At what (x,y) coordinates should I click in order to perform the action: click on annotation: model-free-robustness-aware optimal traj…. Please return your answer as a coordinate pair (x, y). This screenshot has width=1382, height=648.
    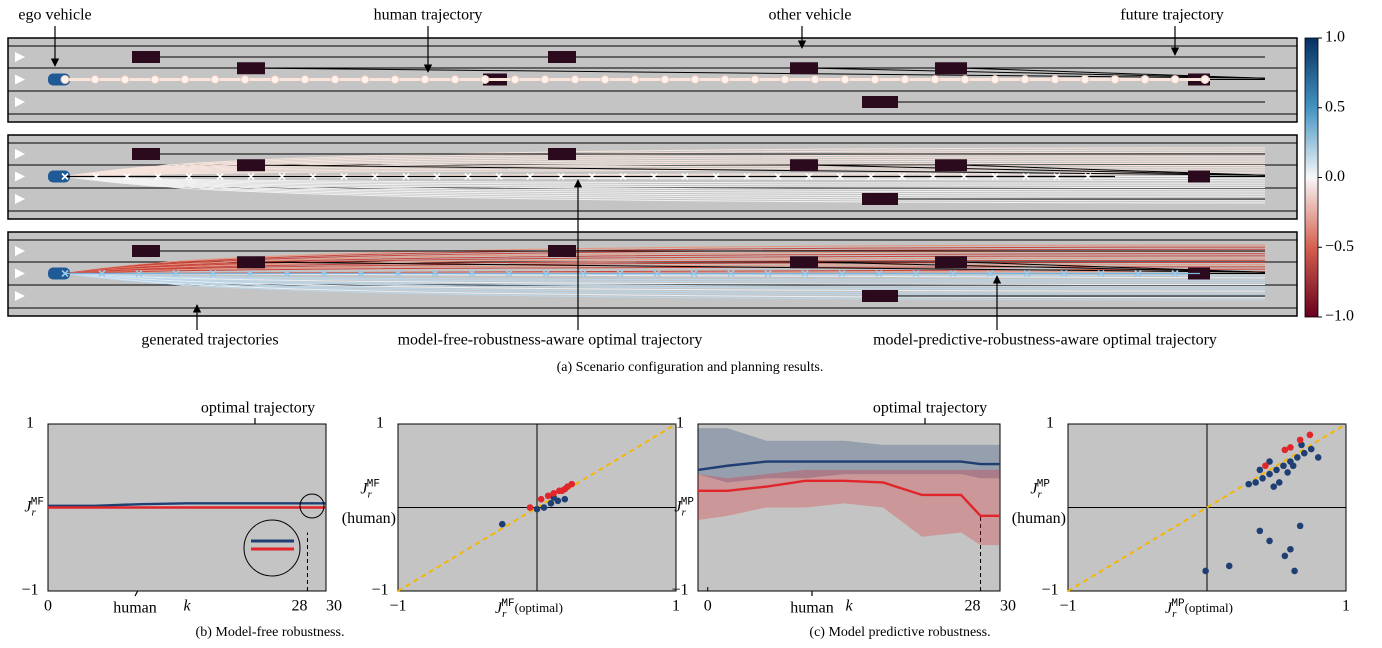
    Looking at the image, I should click on (550, 340).